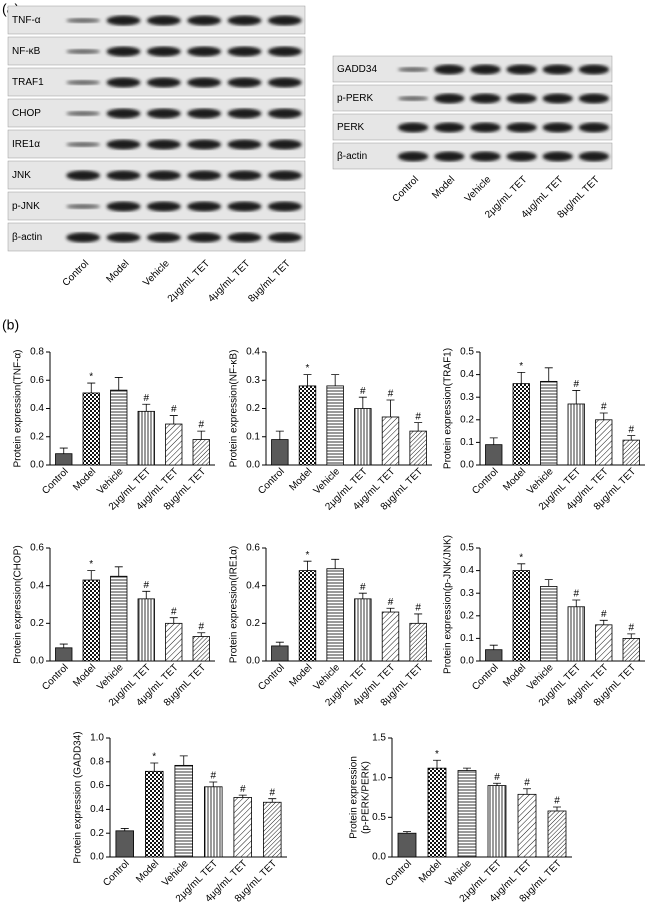 This screenshot has height=915, width=657. Describe the element at coordinates (467, 548) in the screenshot. I see `y-tick-label: 0.5` at that location.